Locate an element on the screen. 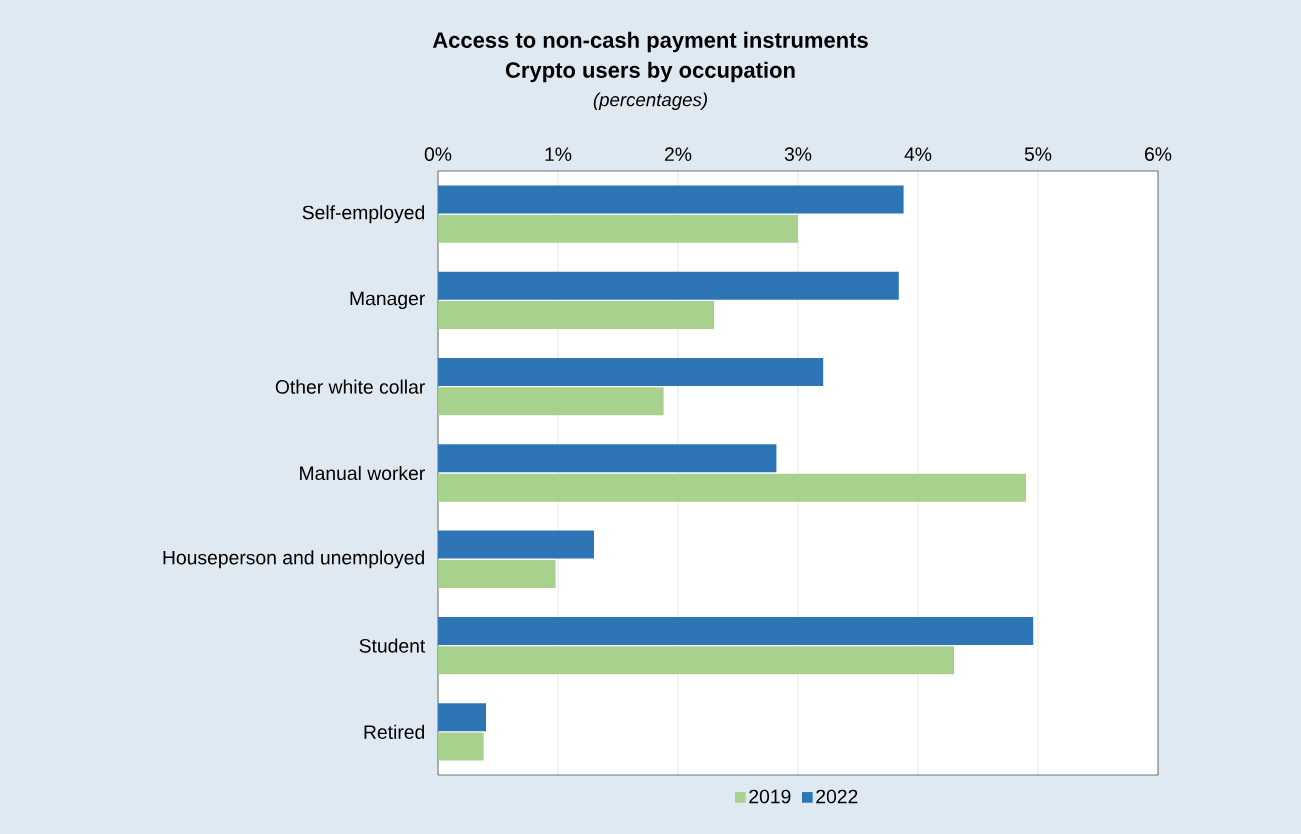 The image size is (1301, 834). x-tick-label: 2% is located at coordinates (678, 154).